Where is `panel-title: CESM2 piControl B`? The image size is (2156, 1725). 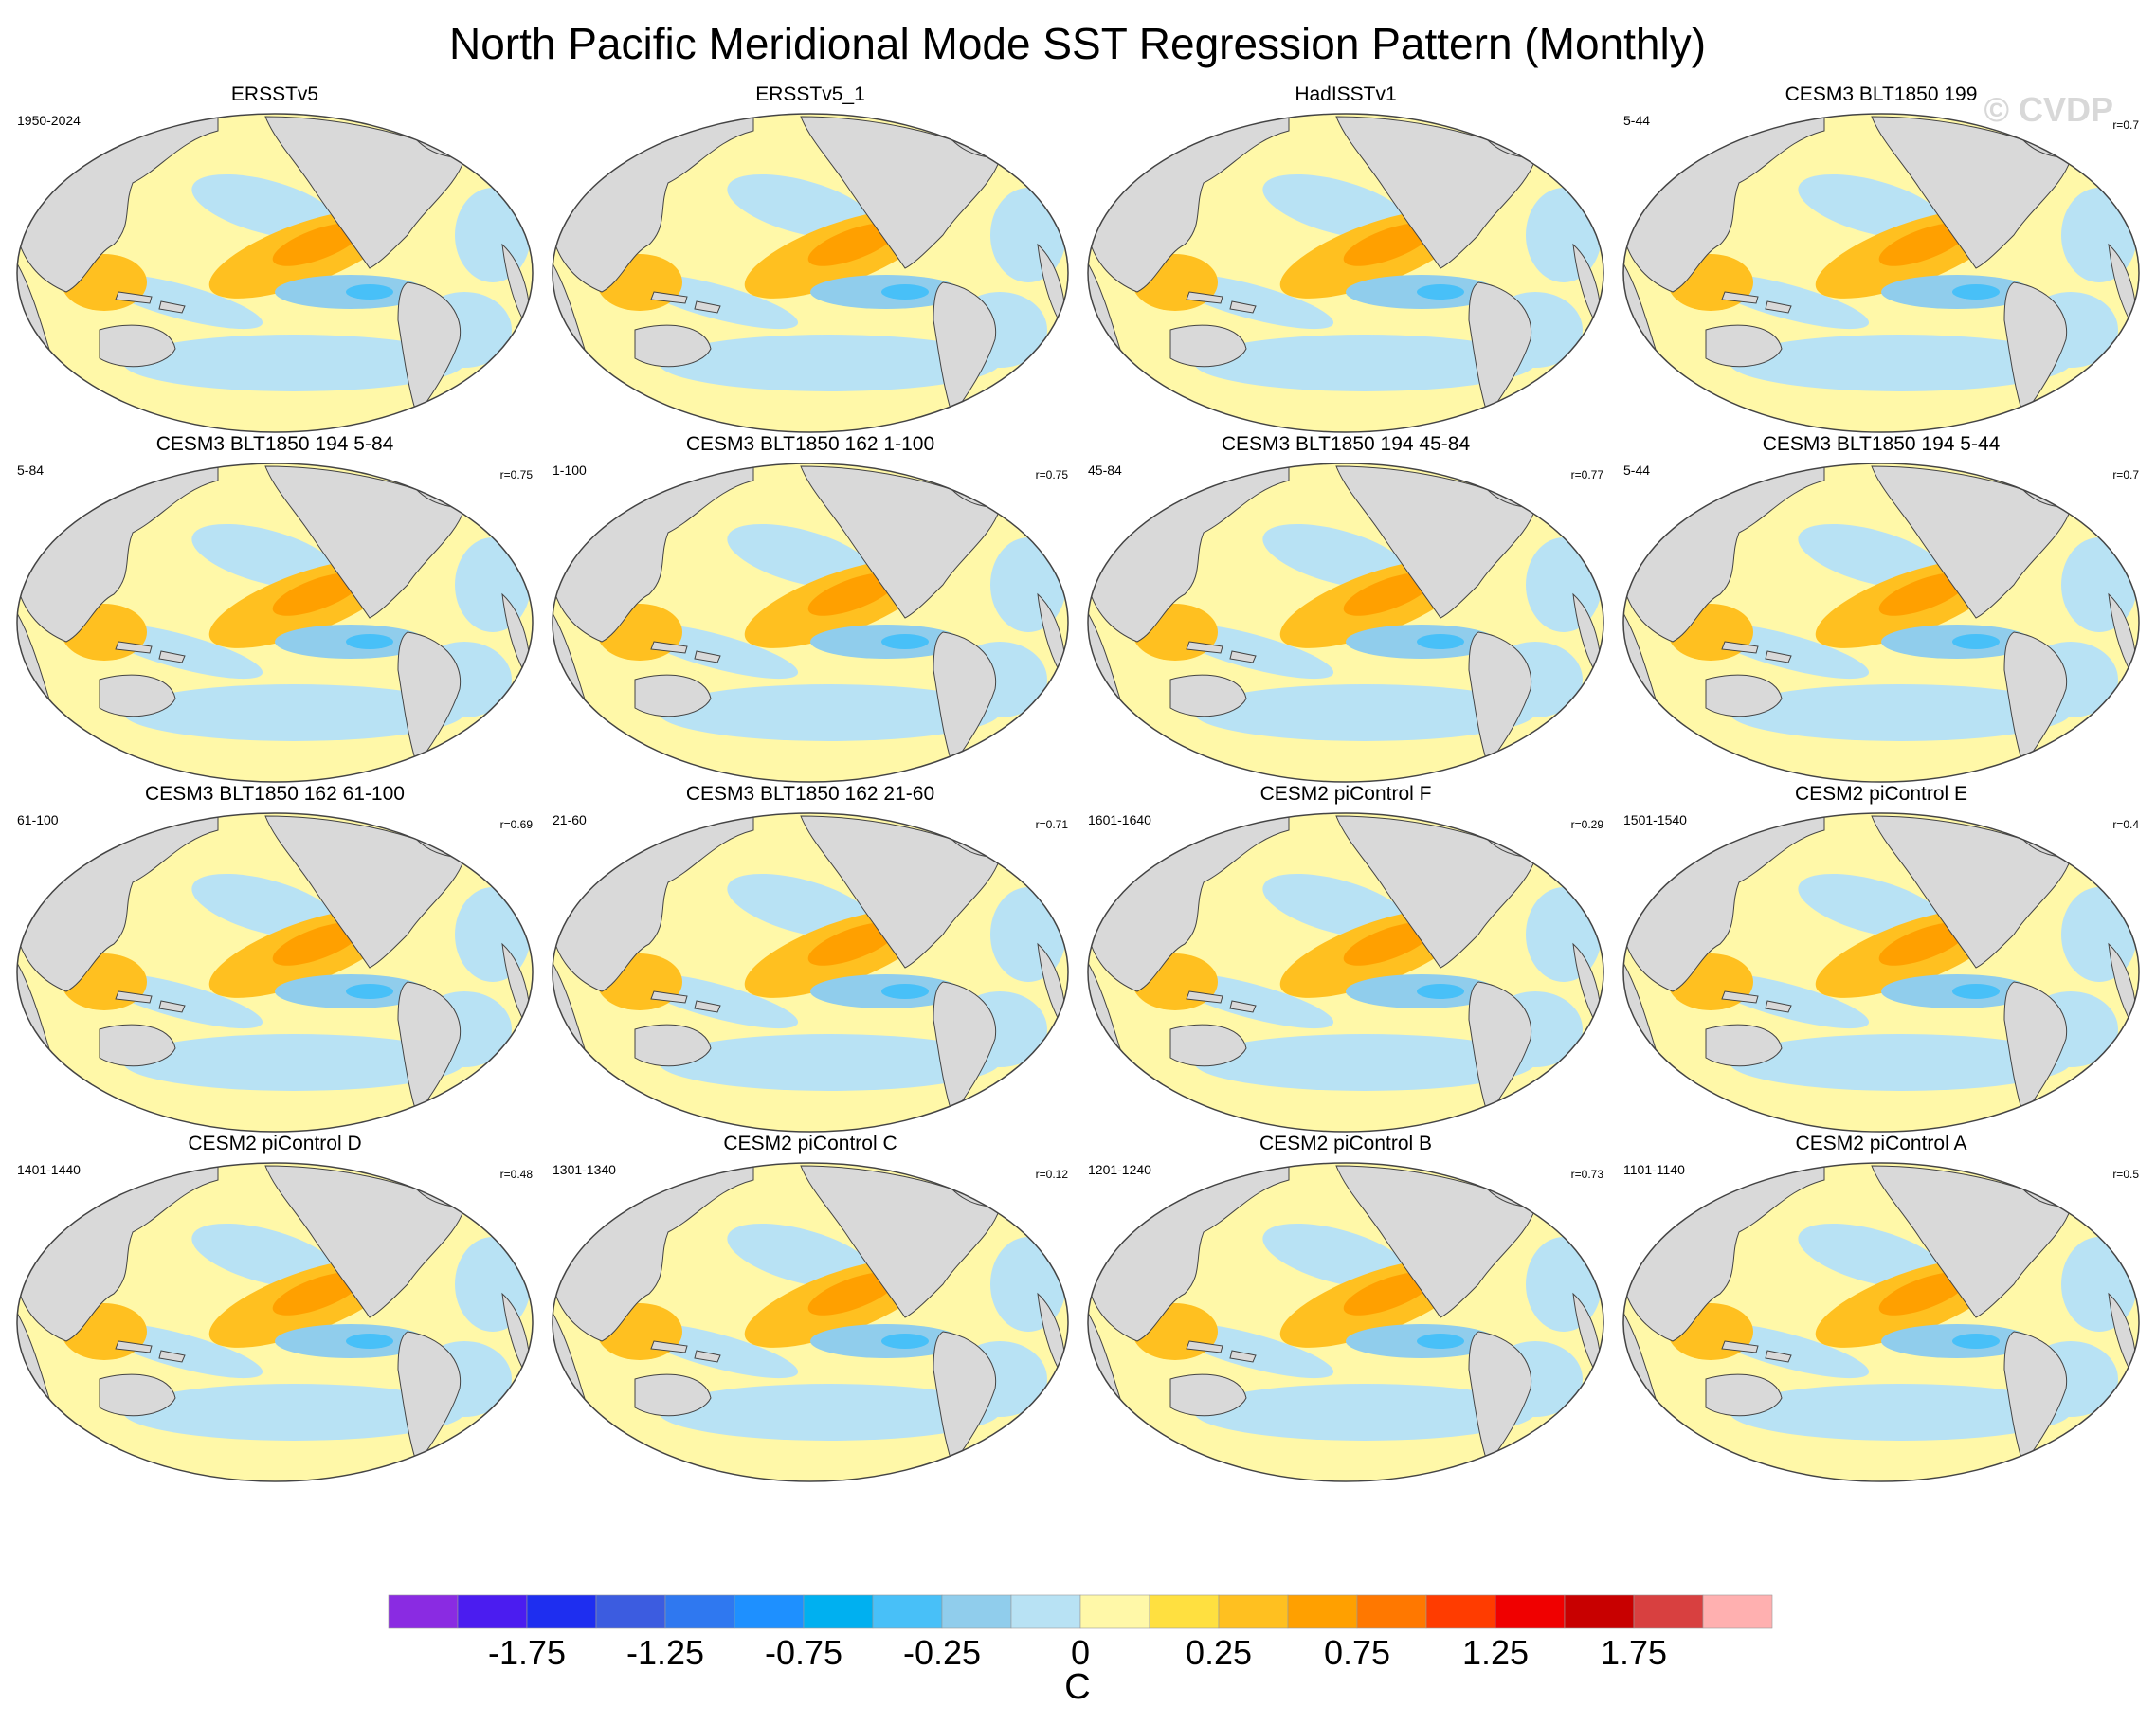 panel-title: CESM2 piControl B is located at coordinates (1345, 1143).